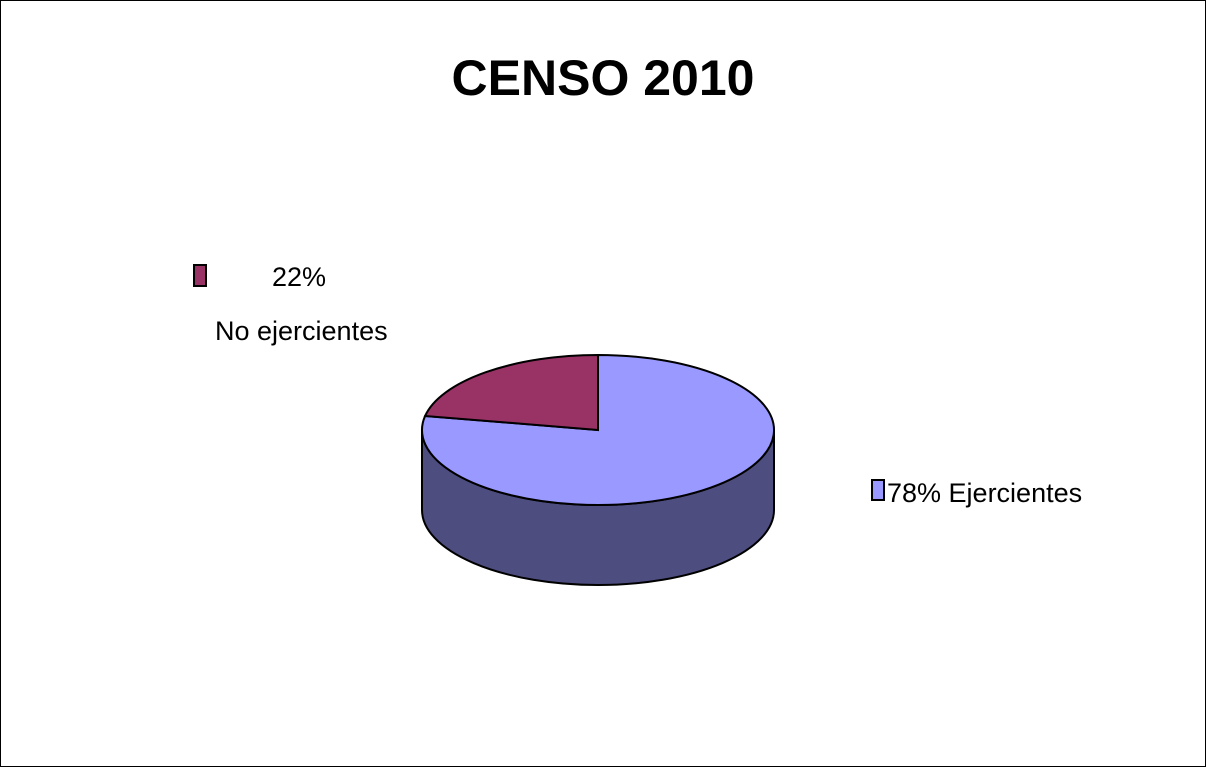  Describe the element at coordinates (299, 277) in the screenshot. I see `pct-label-no-ejercientes: 22%` at that location.